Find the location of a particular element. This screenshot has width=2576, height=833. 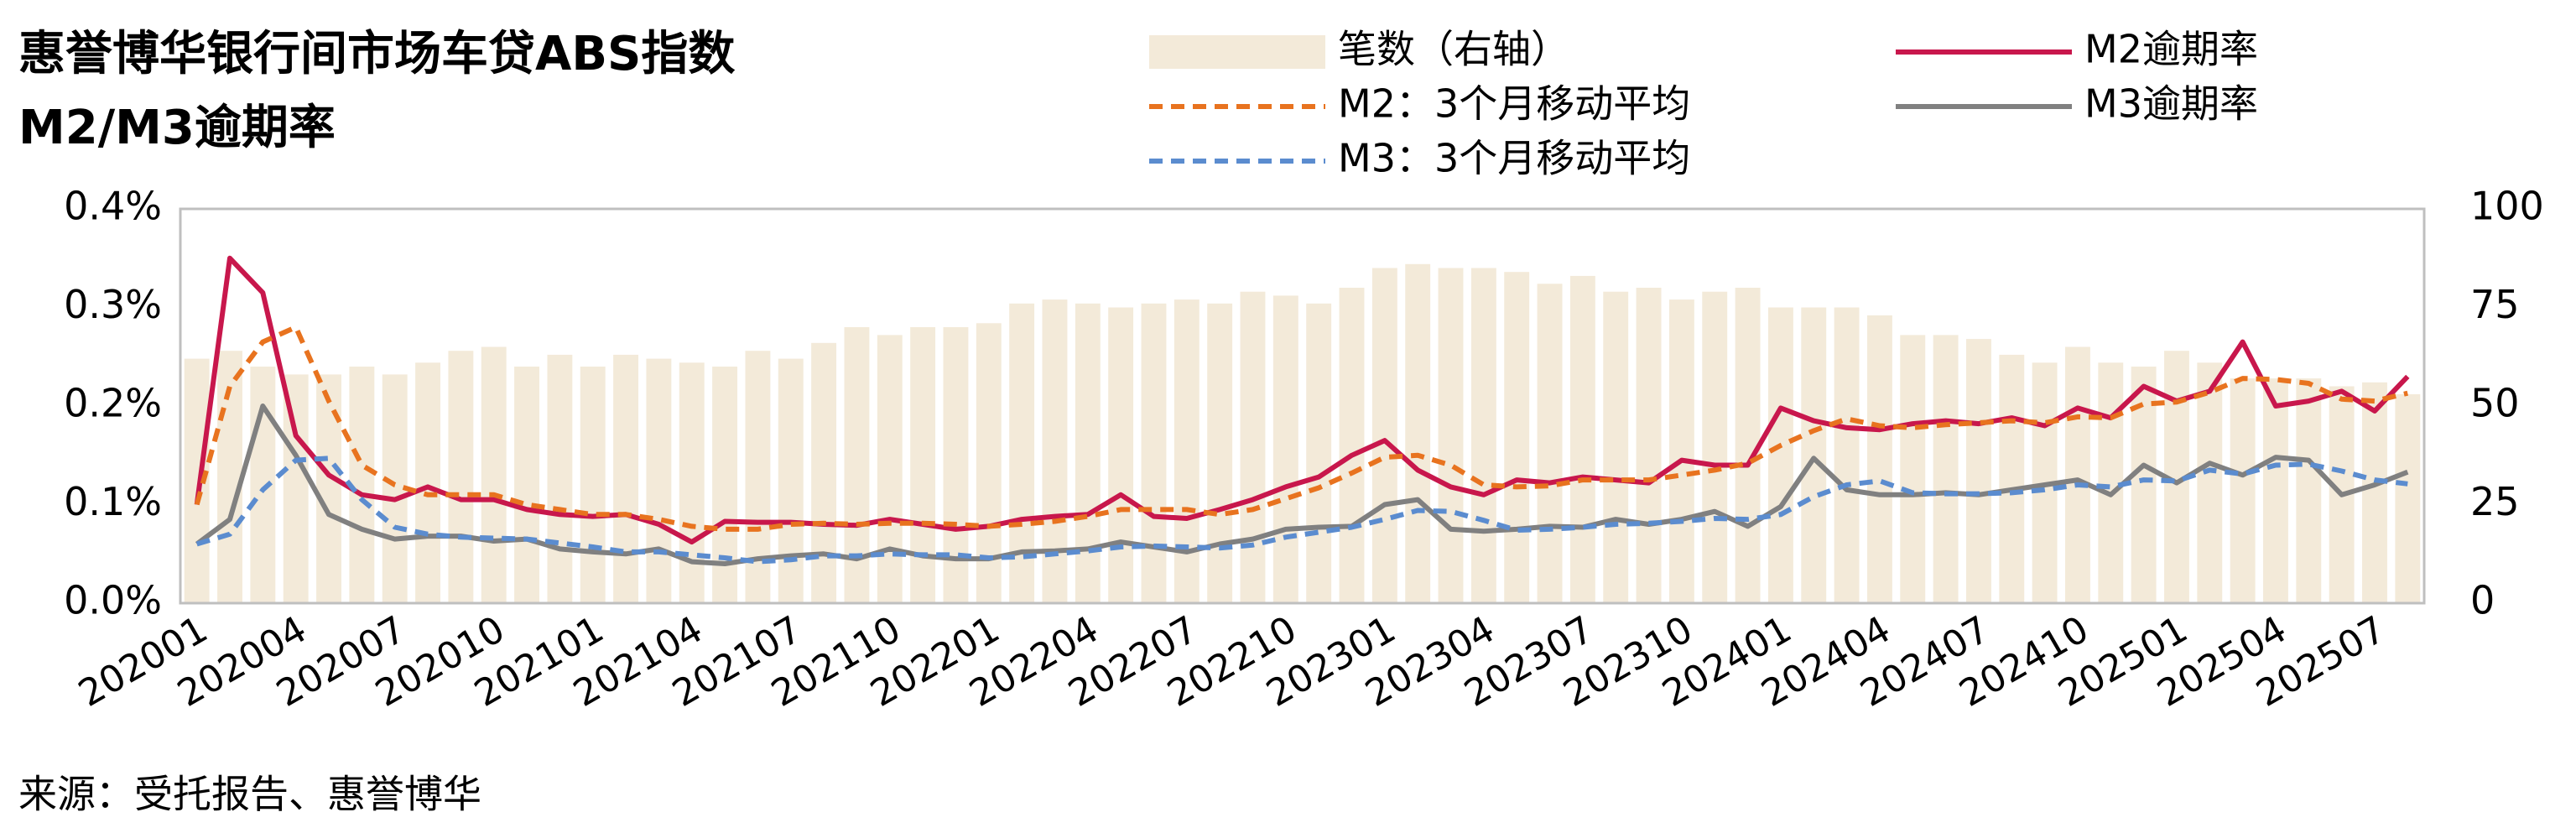

y-tick-label: 0.3% is located at coordinates (113, 304).